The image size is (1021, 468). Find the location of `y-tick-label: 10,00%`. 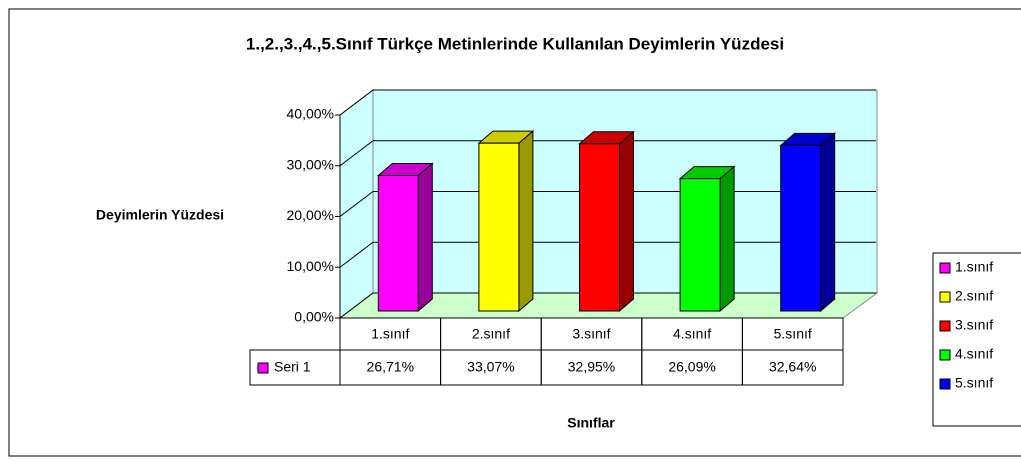

y-tick-label: 10,00% is located at coordinates (310, 266).